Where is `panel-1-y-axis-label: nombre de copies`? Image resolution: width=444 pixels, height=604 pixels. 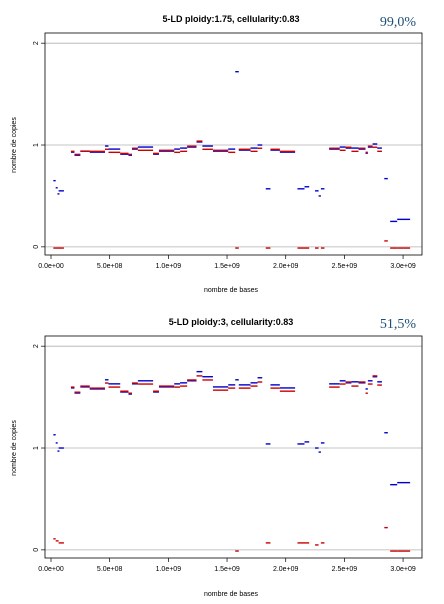 panel-1-y-axis-label: nombre de copies is located at coordinates (14, 145).